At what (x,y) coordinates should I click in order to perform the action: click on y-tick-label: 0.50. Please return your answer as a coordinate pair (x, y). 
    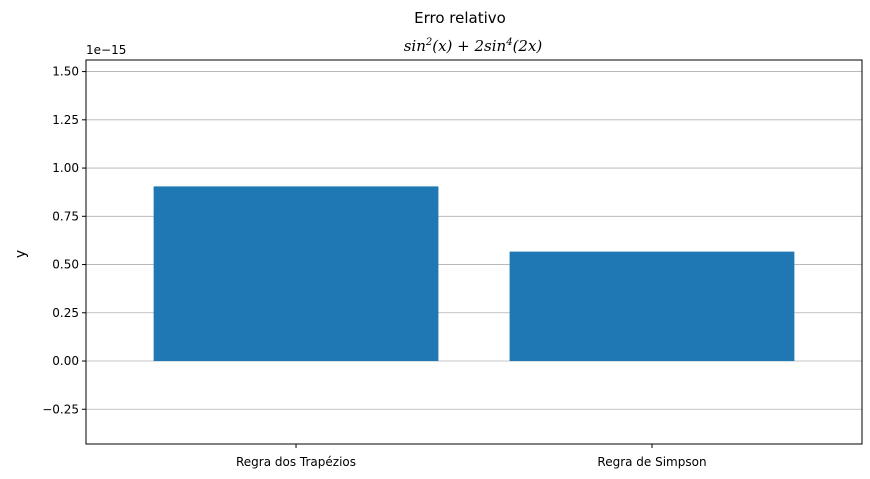
    Looking at the image, I should click on (65, 265).